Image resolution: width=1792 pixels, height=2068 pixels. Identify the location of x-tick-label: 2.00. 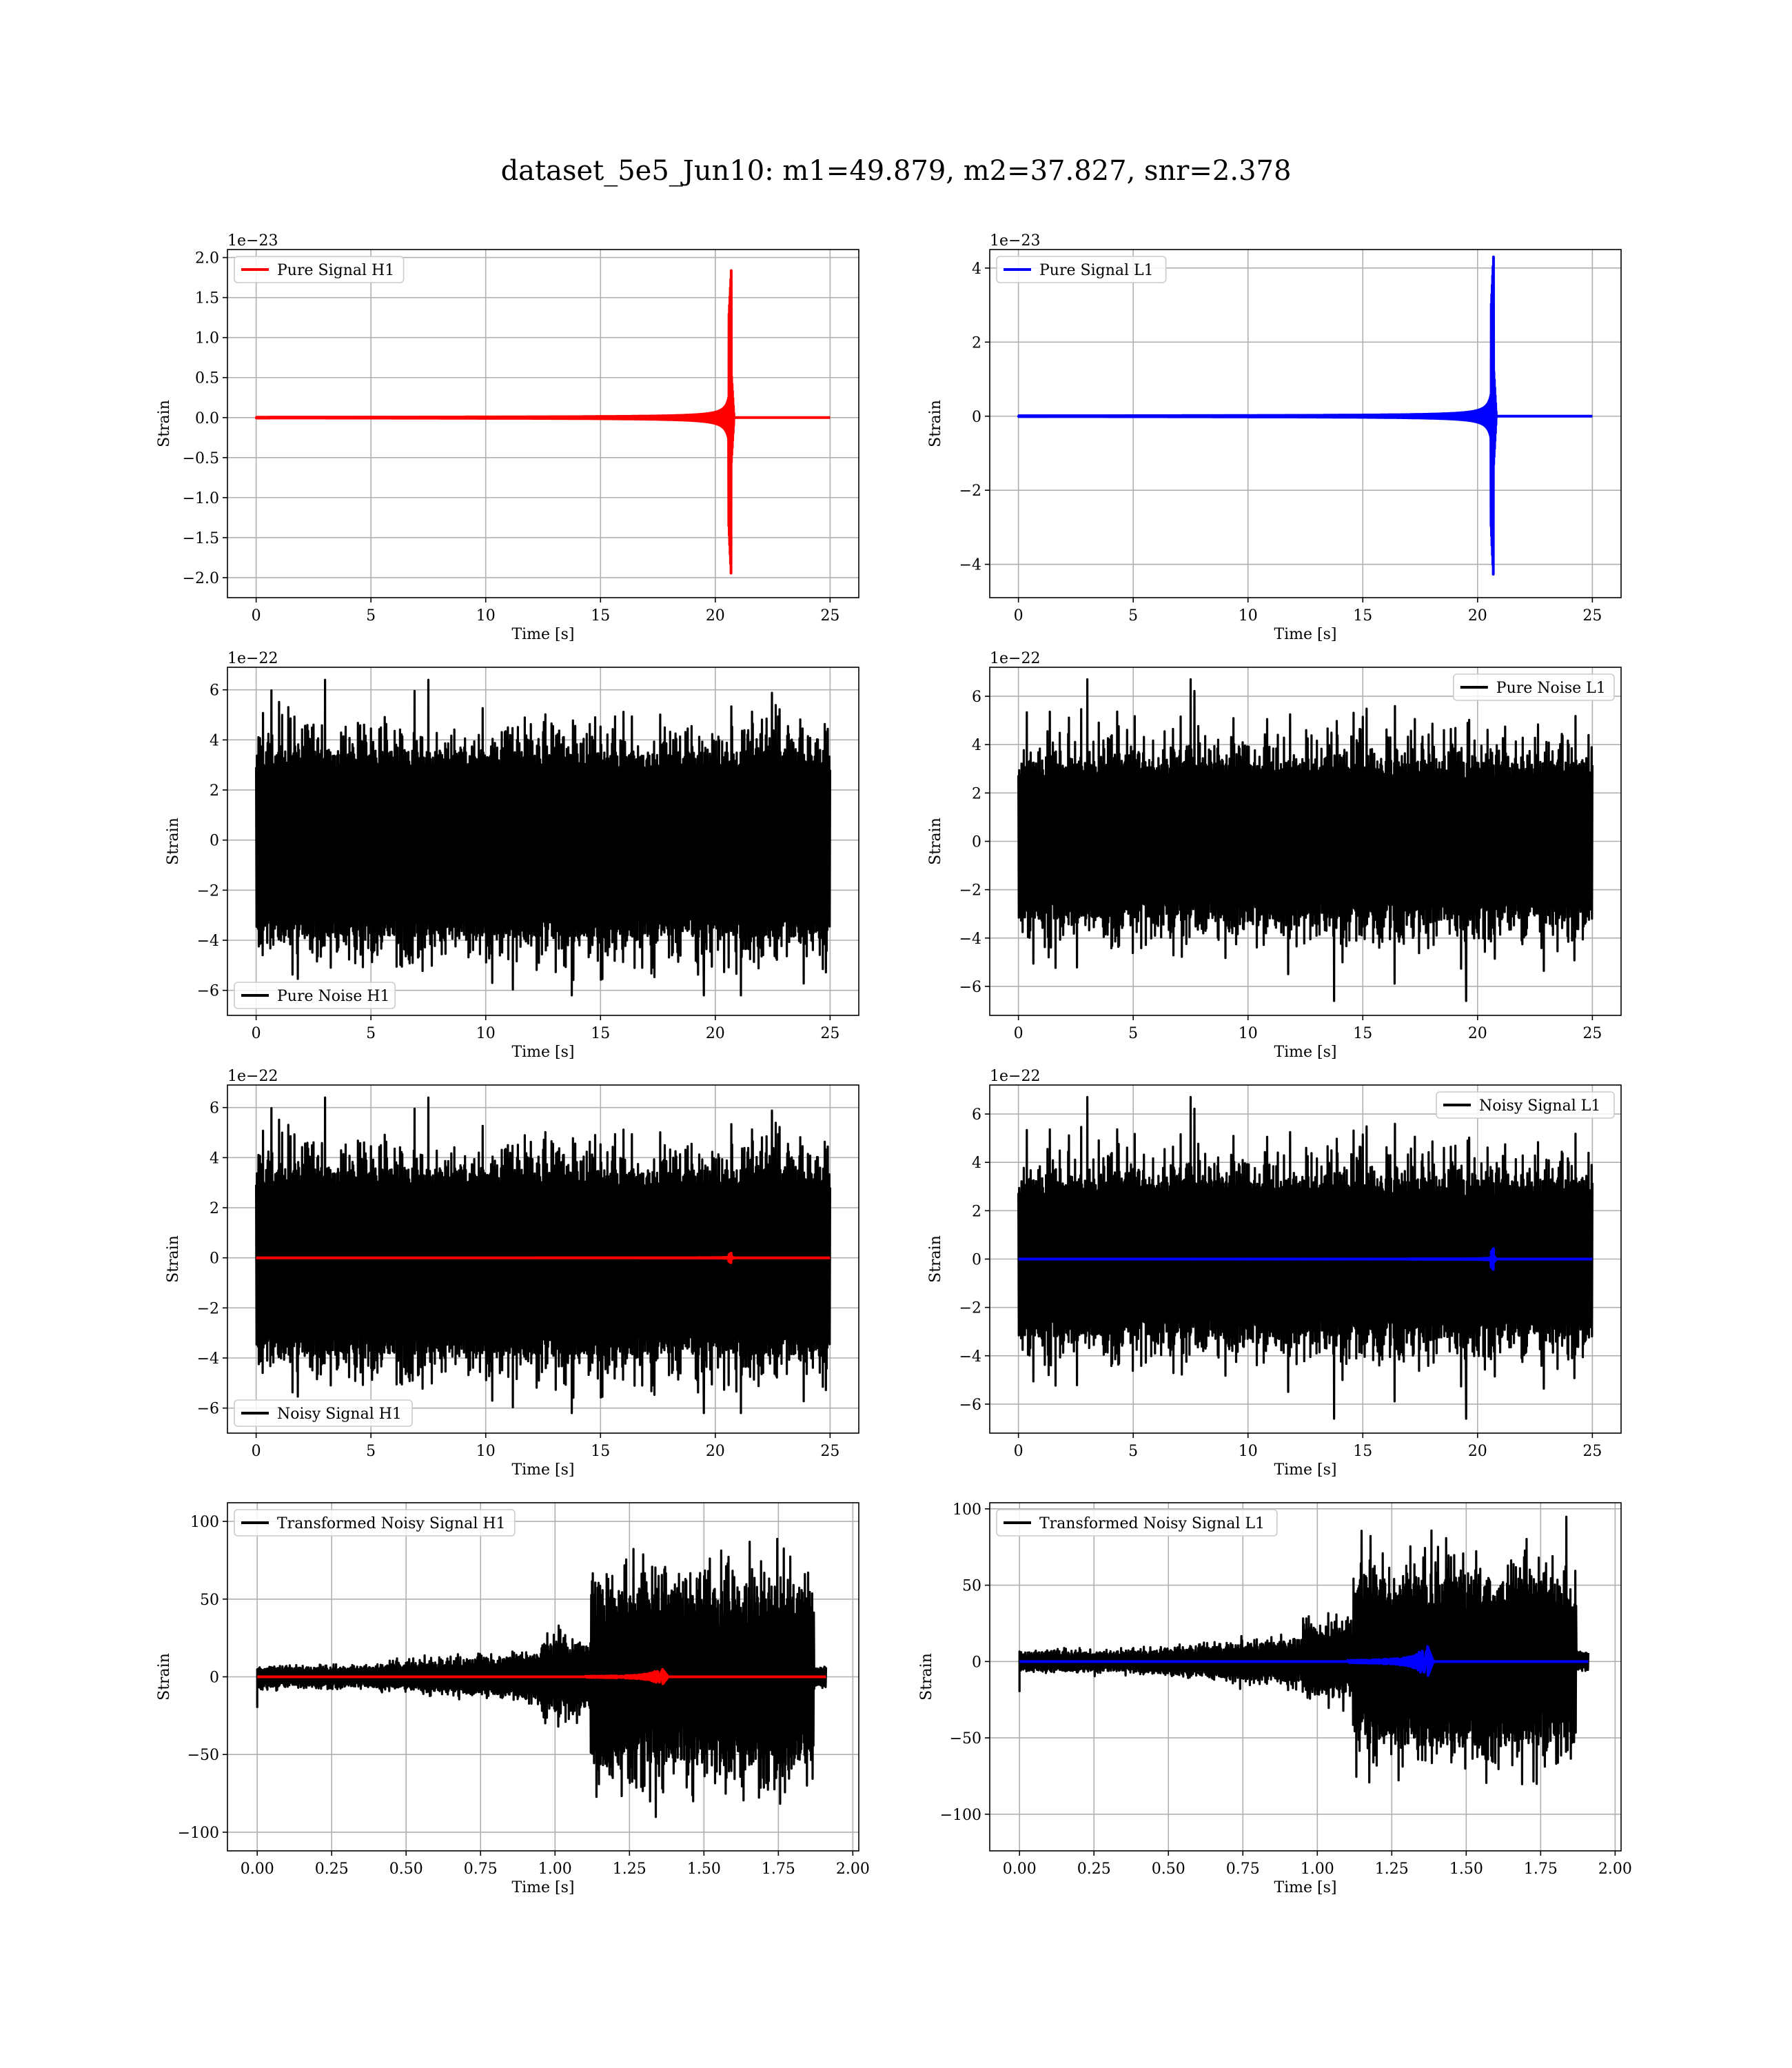
(853, 1869).